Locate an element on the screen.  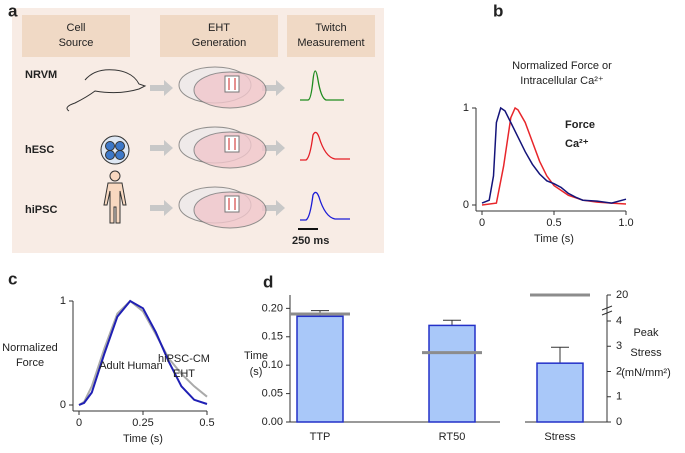
x-tick-label: RT50 is located at coordinates (452, 437).